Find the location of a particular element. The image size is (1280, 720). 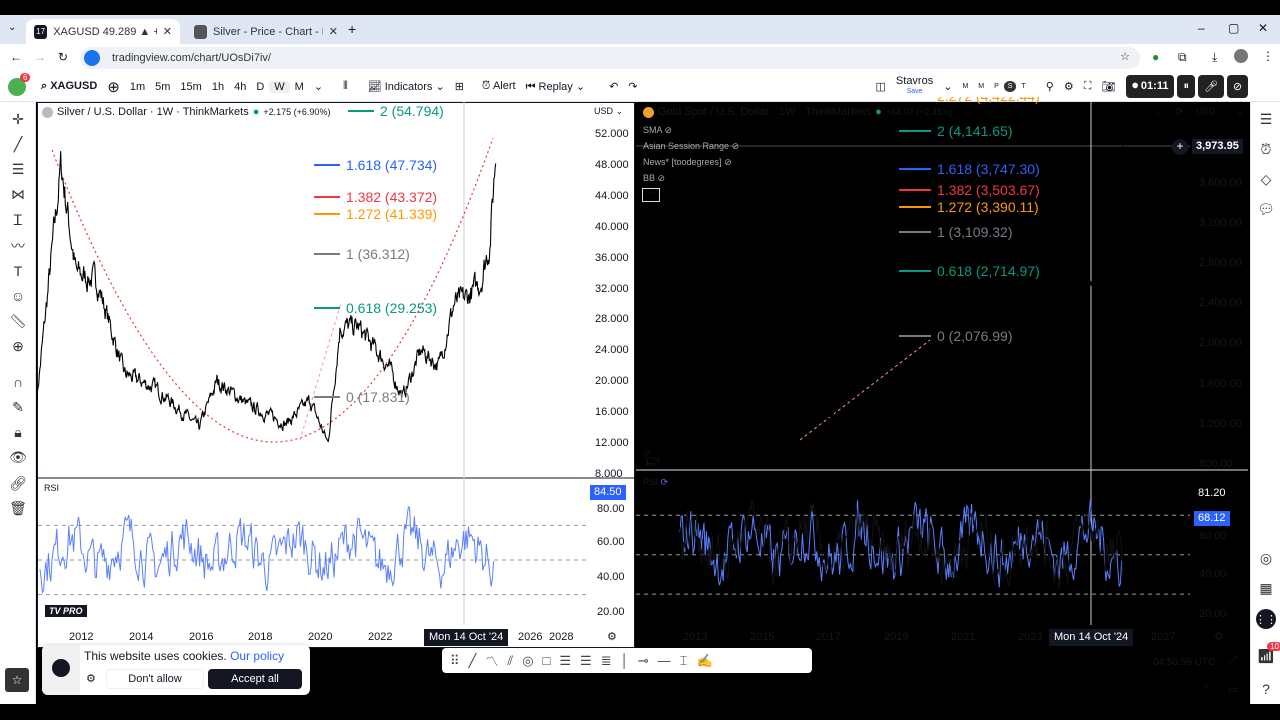

magnet-icon: ∩ is located at coordinates (18, 382).